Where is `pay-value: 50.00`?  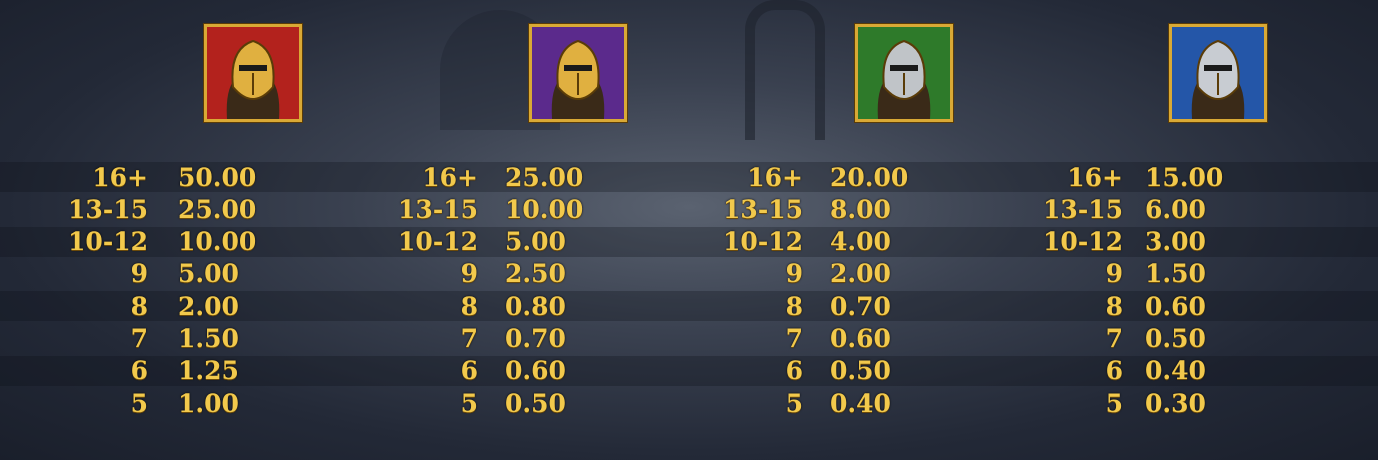
pay-value: 50.00 is located at coordinates (217, 177).